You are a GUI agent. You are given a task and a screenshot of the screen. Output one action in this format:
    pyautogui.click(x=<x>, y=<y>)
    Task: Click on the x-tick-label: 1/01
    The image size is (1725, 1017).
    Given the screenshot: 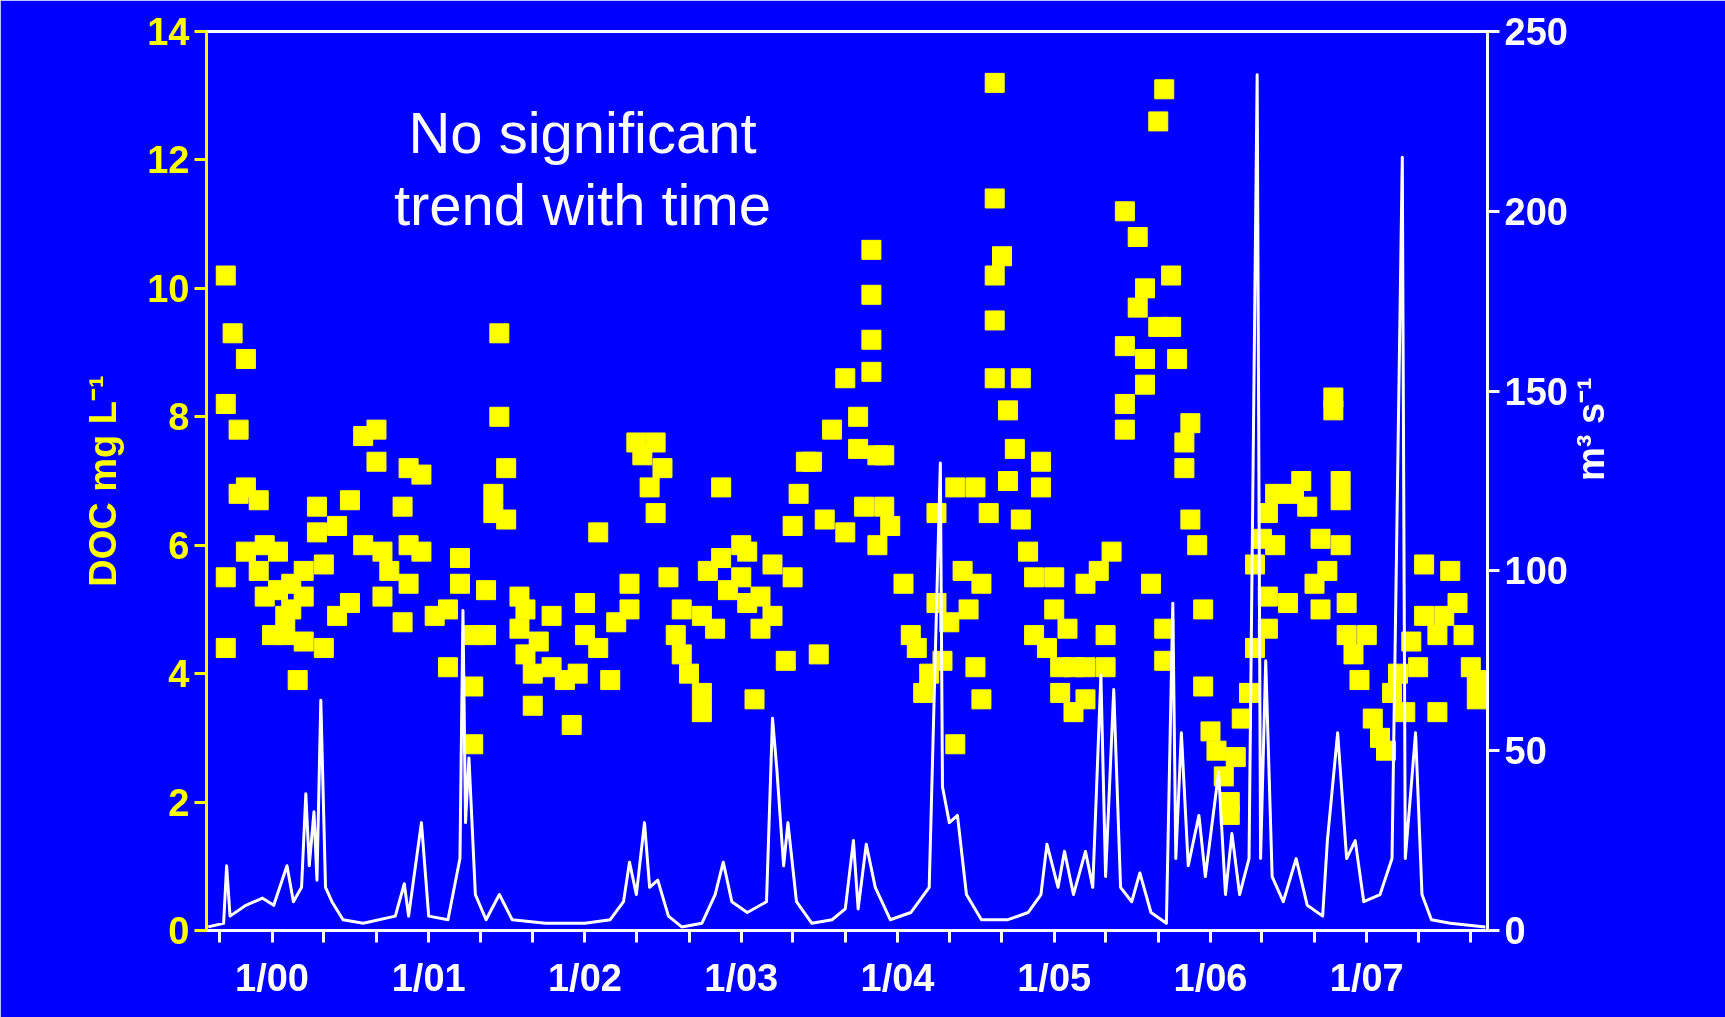 What is the action you would take?
    pyautogui.click(x=428, y=977)
    